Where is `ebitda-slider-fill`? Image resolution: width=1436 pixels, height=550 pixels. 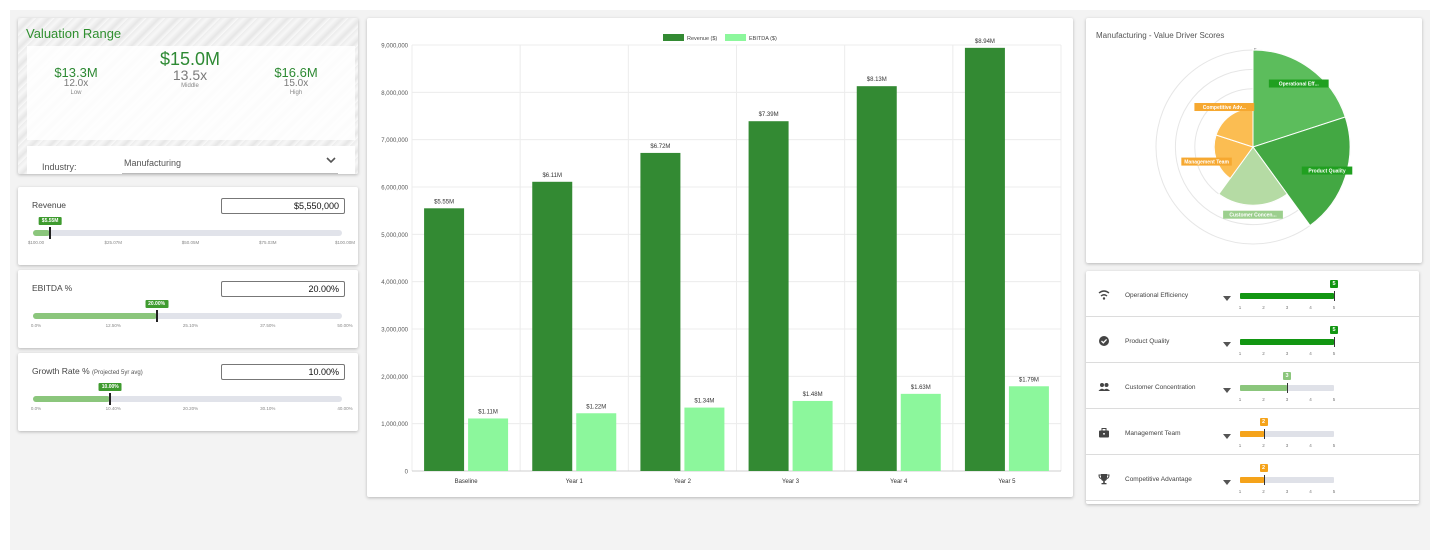 ebitda-slider-fill is located at coordinates (95, 316).